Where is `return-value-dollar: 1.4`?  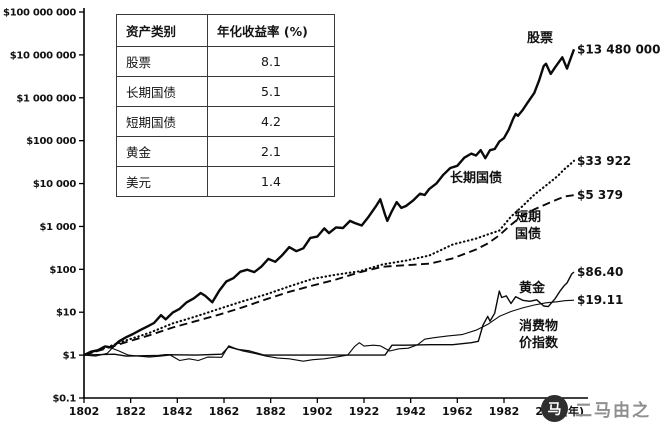
return-value-dollar: 1.4 is located at coordinates (271, 181).